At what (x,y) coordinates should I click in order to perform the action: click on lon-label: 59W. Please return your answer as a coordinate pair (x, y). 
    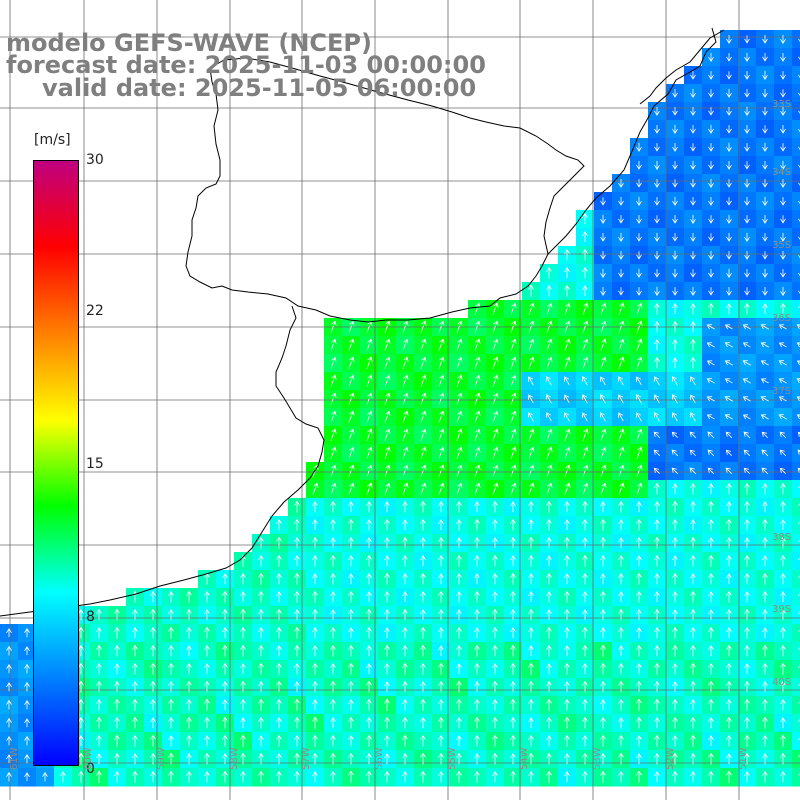
    Looking at the image, I should click on (161, 758).